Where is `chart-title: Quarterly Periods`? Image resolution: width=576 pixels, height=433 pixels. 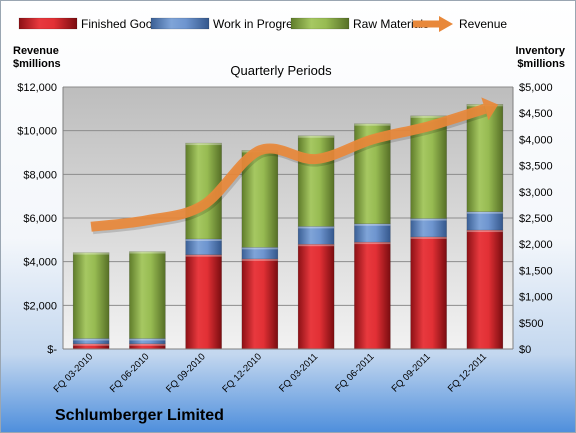 chart-title: Quarterly Periods is located at coordinates (281, 70).